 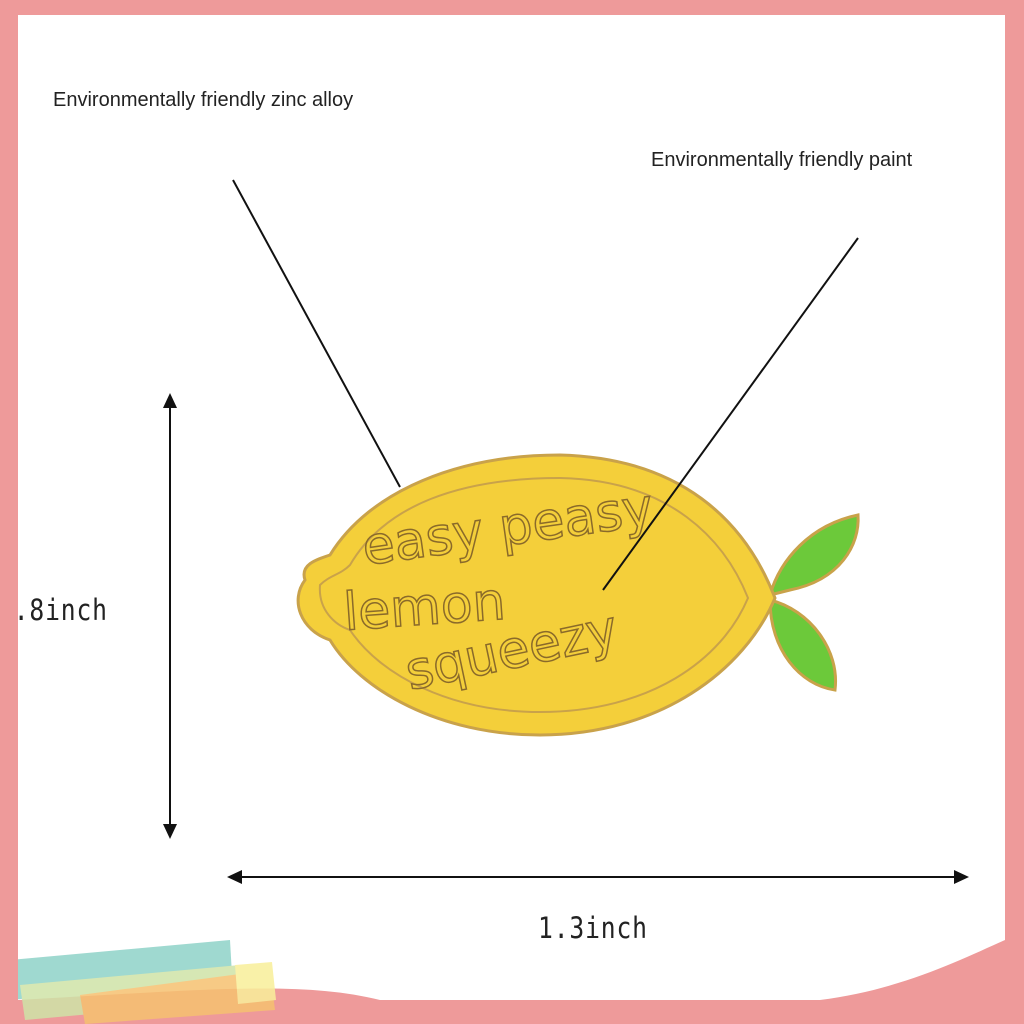 What do you see at coordinates (593, 928) in the screenshot?
I see `width-dimension-label: 1.3inch` at bounding box center [593, 928].